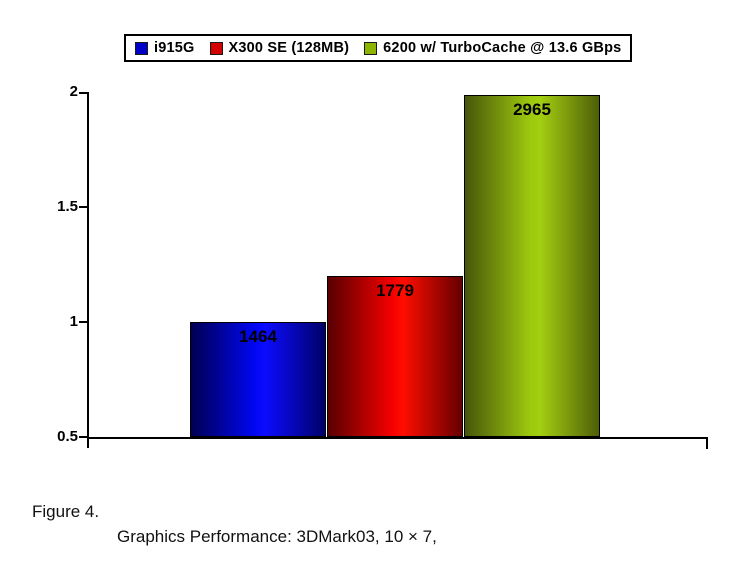 The width and height of the screenshot is (738, 566). What do you see at coordinates (73, 91) in the screenshot?
I see `y-tick-label: 2` at bounding box center [73, 91].